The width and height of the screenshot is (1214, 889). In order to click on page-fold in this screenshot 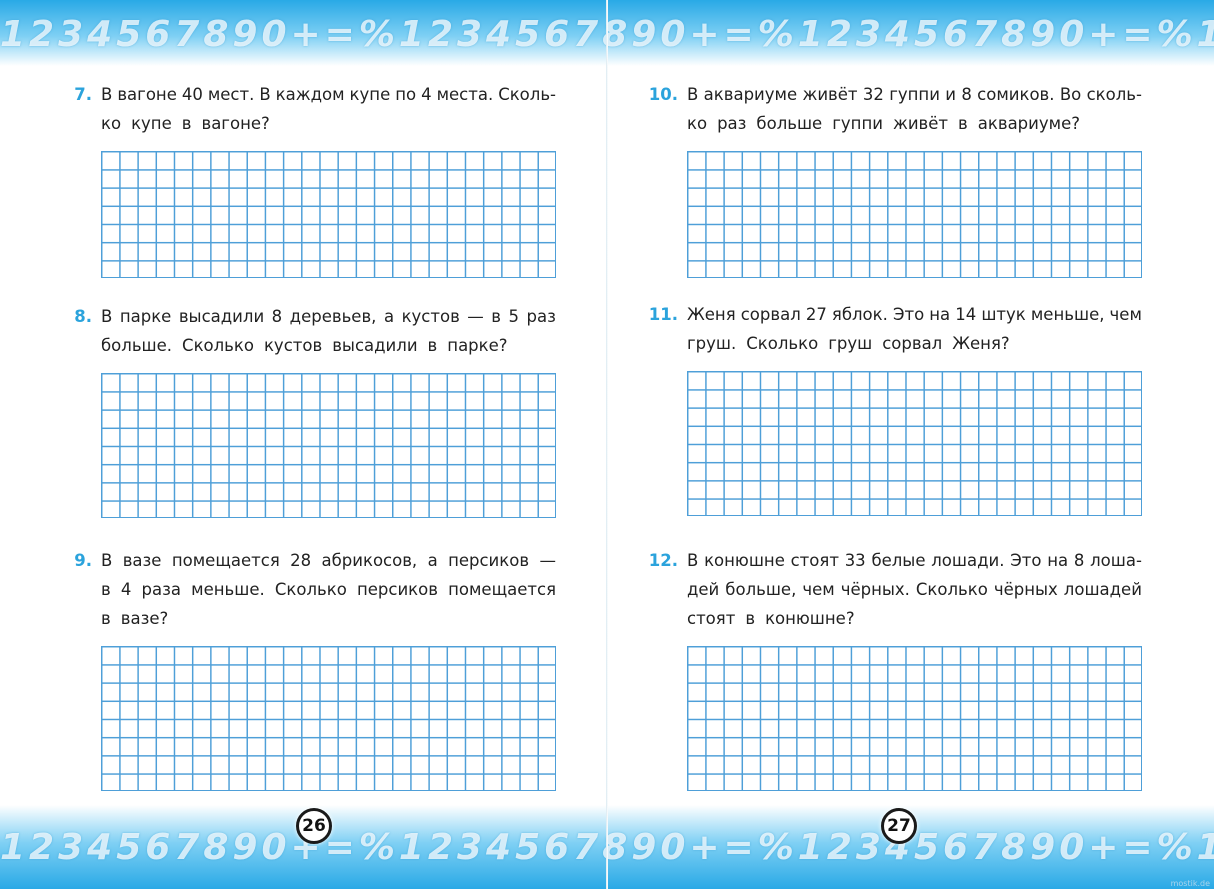, I will do `click(607, 444)`.